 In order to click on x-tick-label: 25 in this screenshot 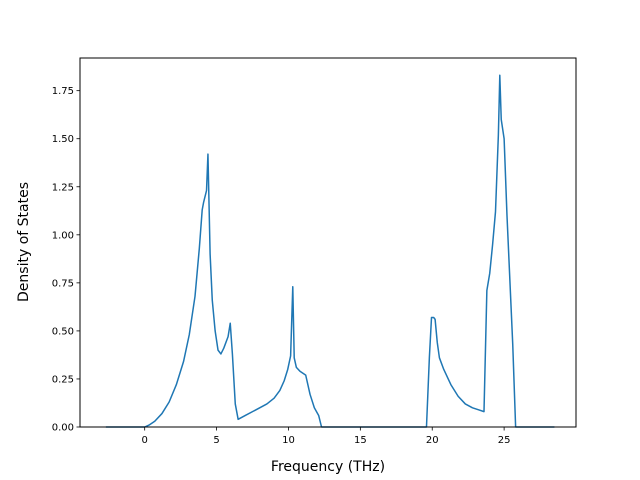, I will do `click(504, 440)`.